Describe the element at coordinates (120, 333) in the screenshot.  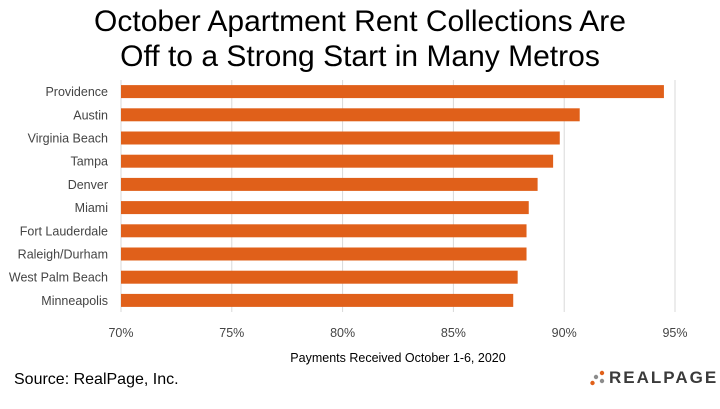
I see `x-tick-label: 70%` at that location.